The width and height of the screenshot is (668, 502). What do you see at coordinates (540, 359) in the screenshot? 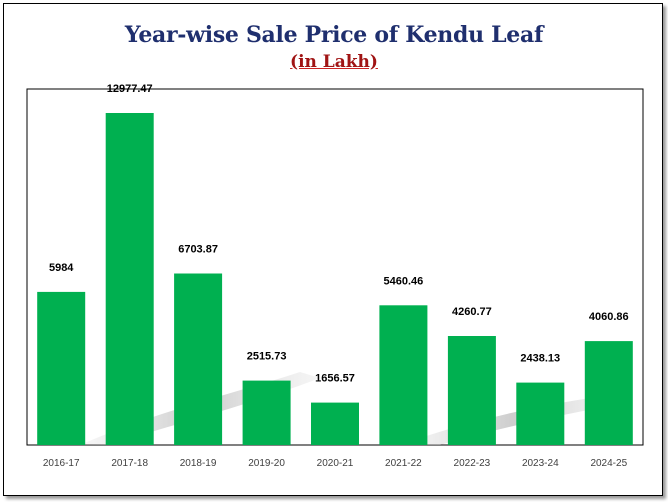
I see `data-label-2023-24: 2438.13` at bounding box center [540, 359].